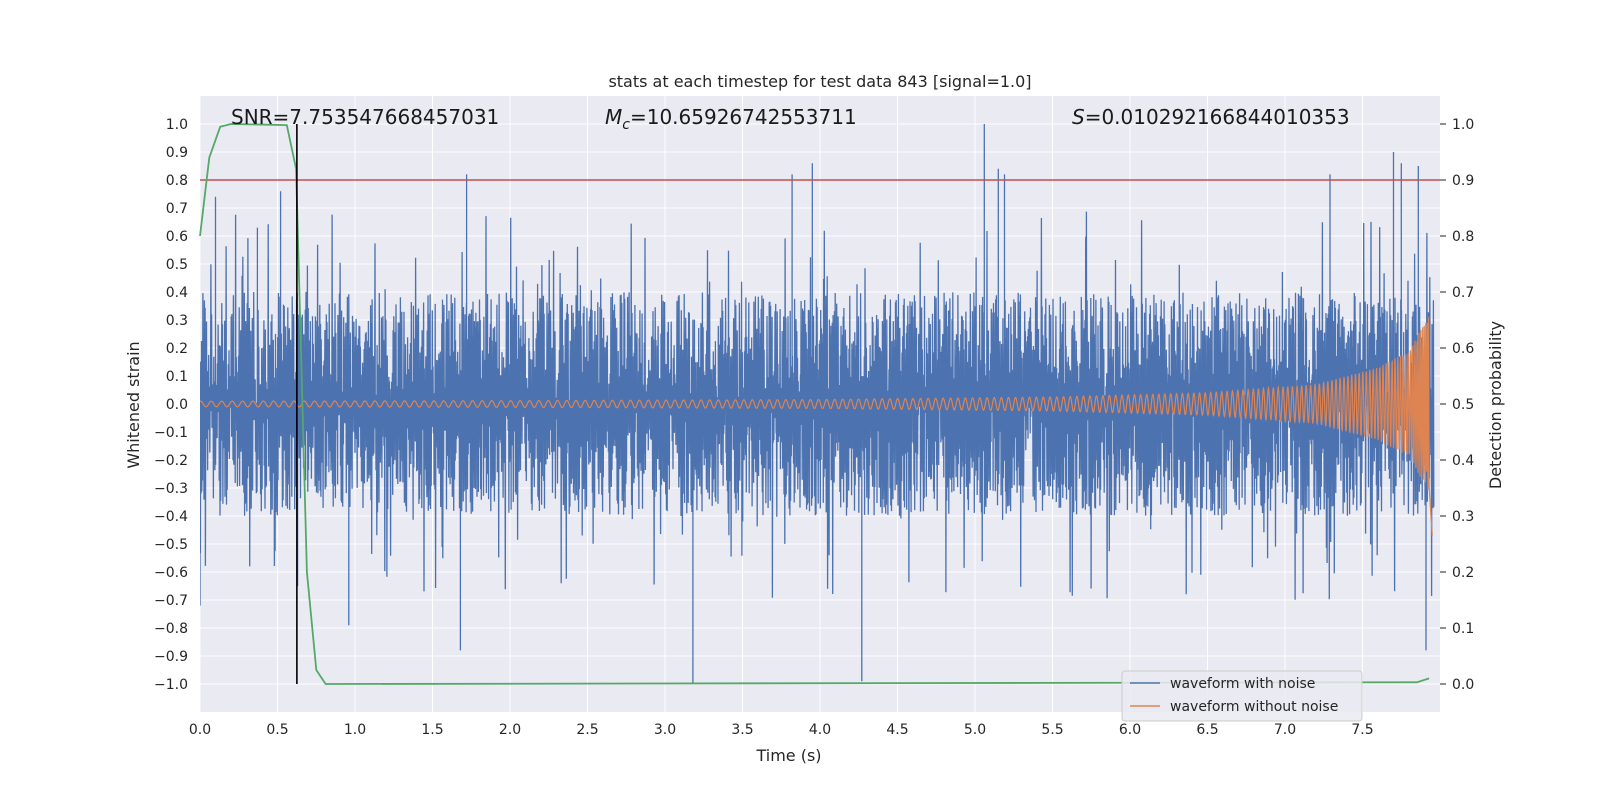 The height and width of the screenshot is (800, 1600). What do you see at coordinates (177, 125) in the screenshot?
I see `y-tick-label: 1.0` at bounding box center [177, 125].